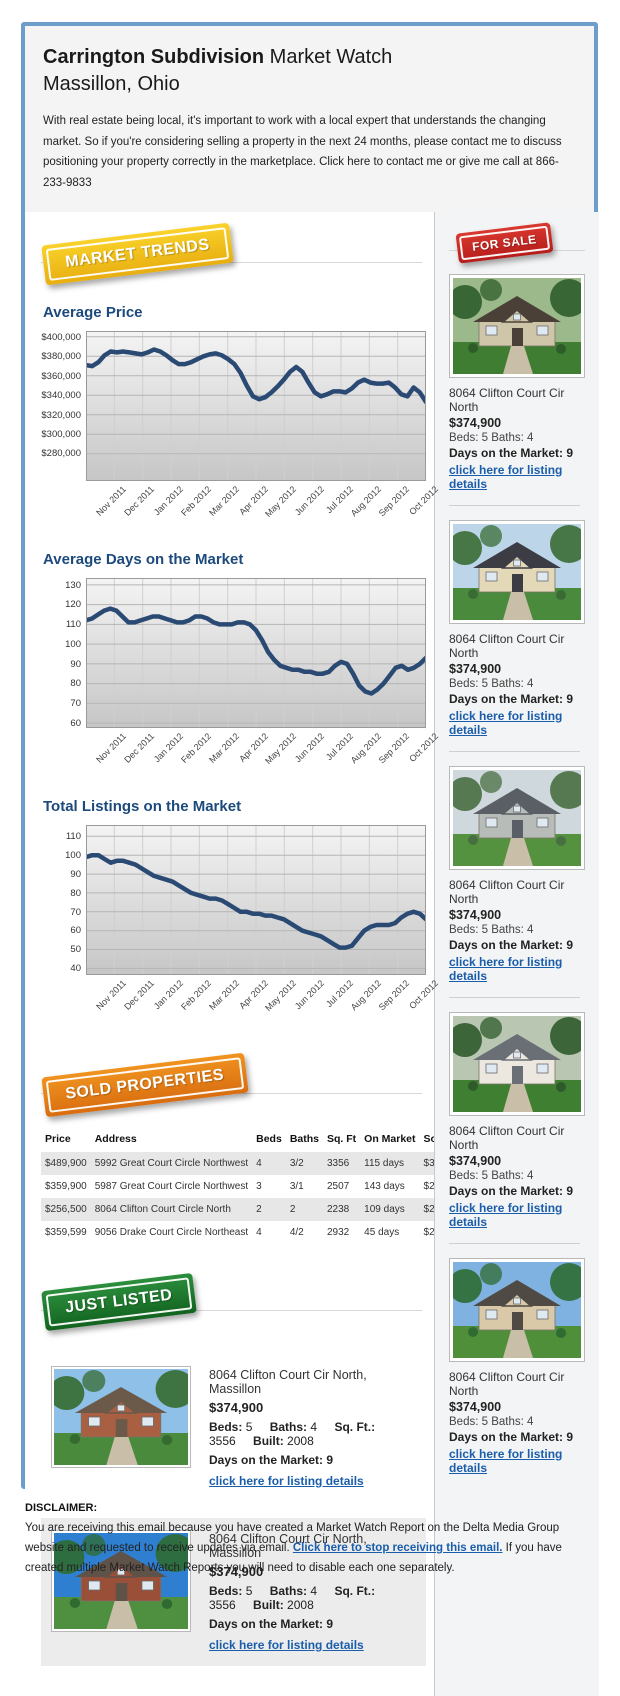  I want to click on market-trends-badge-label: MARKET TRENDS, so click(137, 253).